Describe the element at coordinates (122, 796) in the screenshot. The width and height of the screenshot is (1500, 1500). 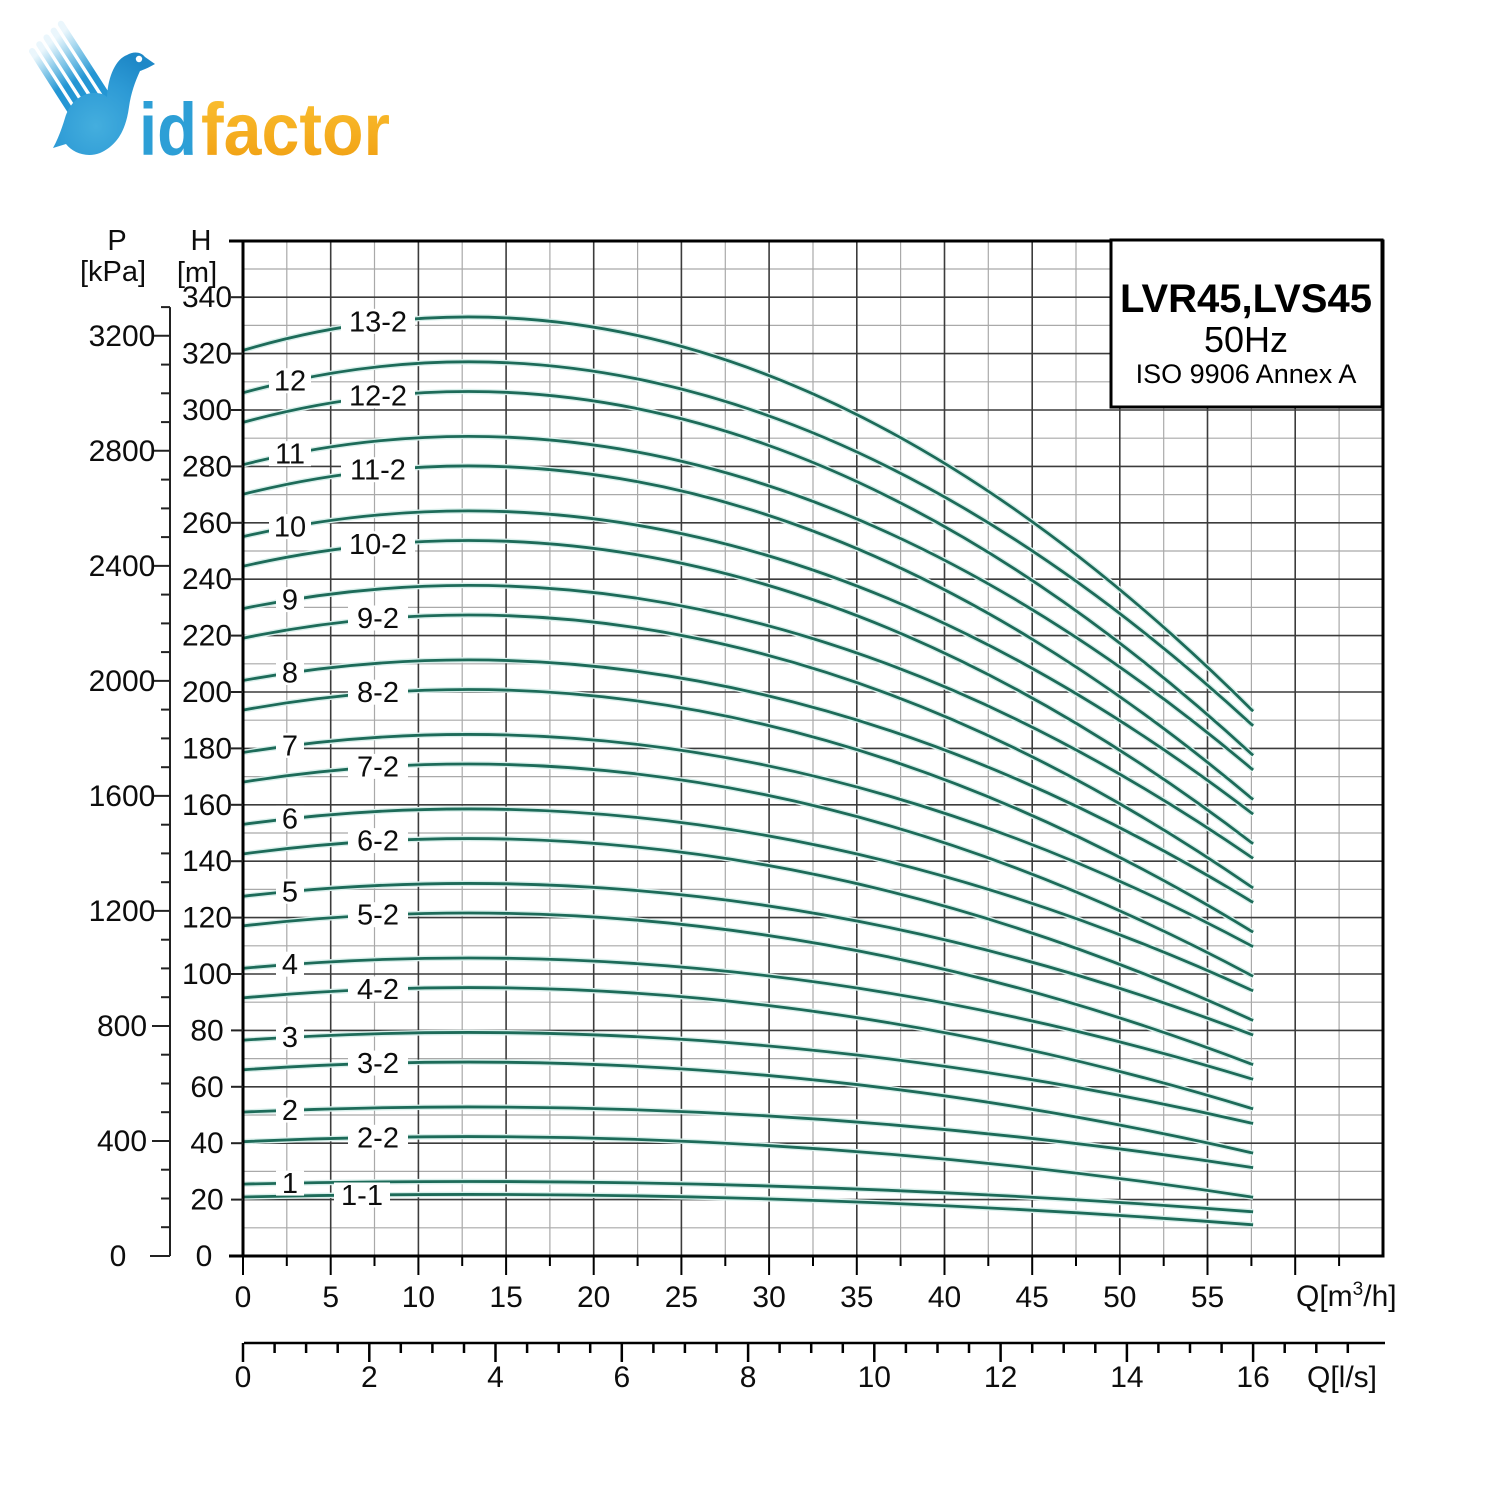
I see `svg-text: 1600` at that location.